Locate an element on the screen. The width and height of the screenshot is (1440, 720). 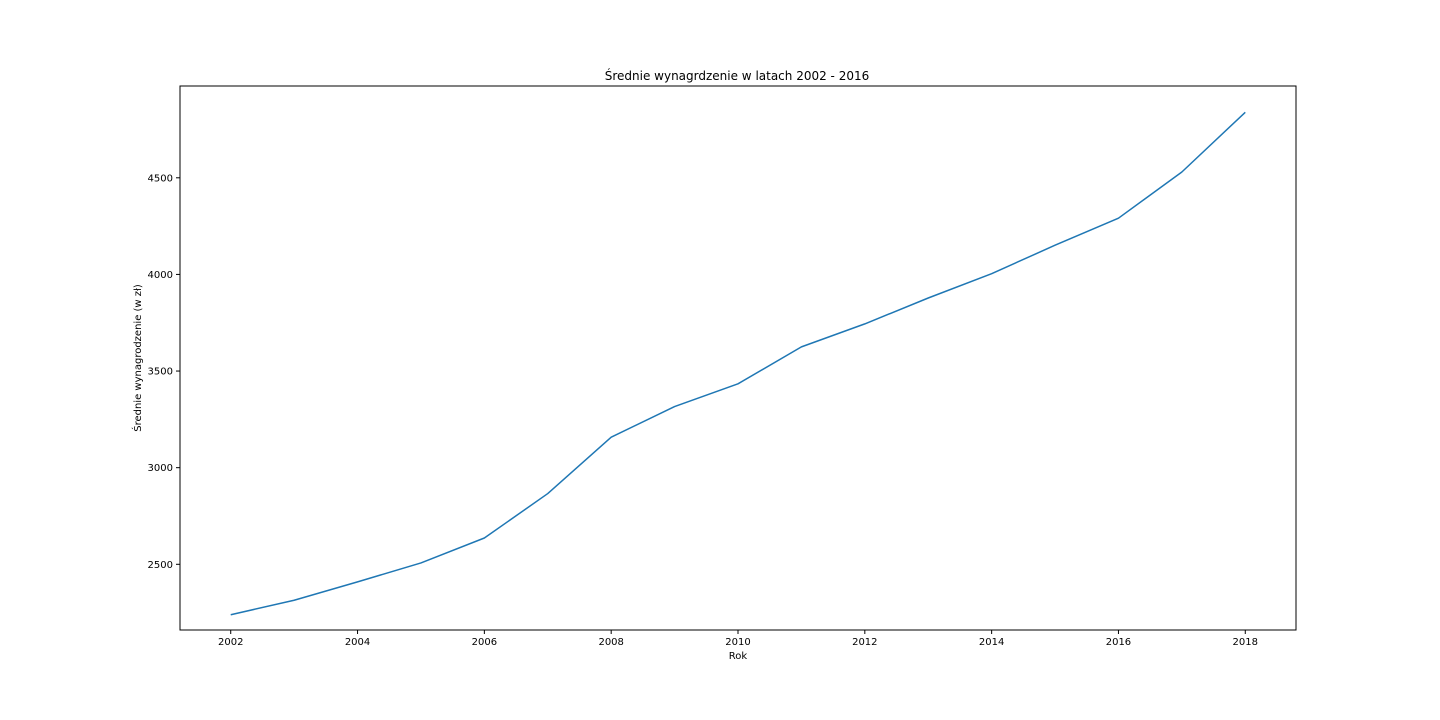
x-tick-label: 2014 is located at coordinates (991, 642).